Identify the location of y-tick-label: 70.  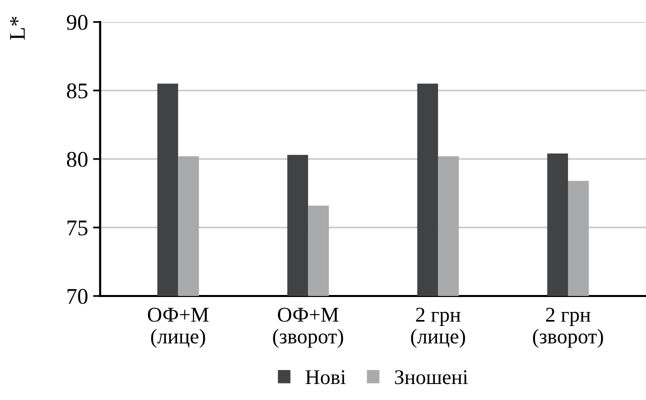
(78, 296).